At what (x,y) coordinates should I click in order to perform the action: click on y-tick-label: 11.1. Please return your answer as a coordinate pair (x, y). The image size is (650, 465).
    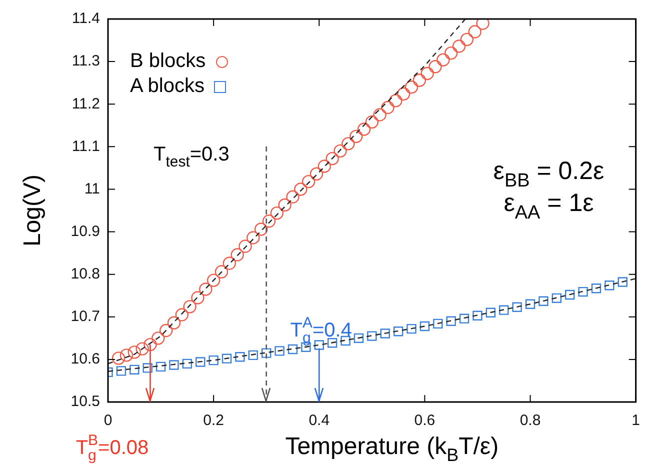
    Looking at the image, I should click on (86, 146).